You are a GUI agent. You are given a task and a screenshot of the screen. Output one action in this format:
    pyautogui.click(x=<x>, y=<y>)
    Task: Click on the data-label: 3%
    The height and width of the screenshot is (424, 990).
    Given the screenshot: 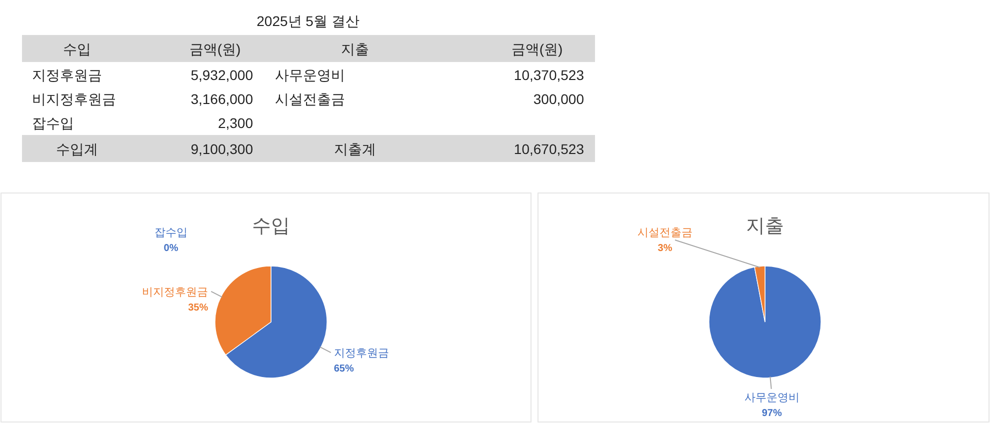 What is the action you would take?
    pyautogui.click(x=665, y=248)
    